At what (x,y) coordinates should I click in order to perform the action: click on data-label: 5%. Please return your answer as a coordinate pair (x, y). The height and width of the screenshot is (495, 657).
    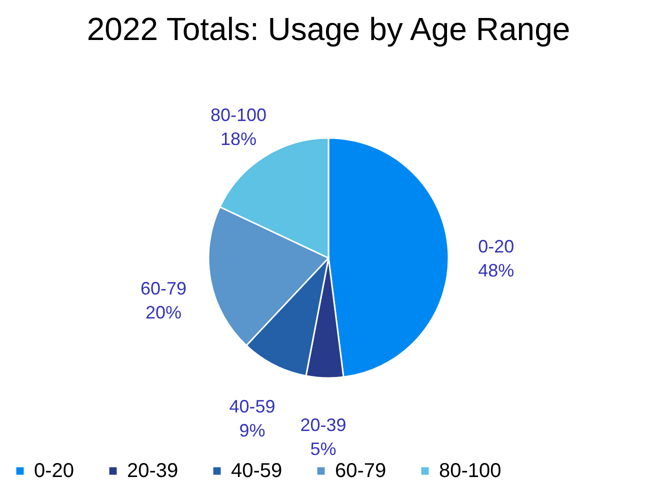
    Looking at the image, I should click on (323, 448).